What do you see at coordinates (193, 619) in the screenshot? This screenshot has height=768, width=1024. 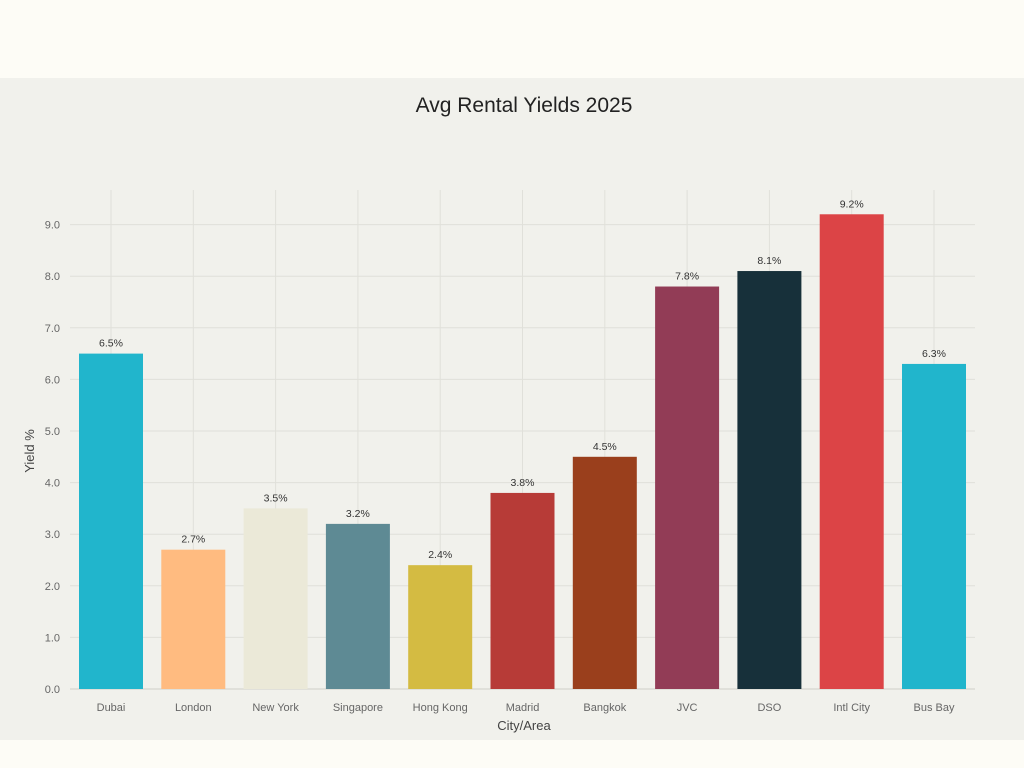 I see `bar-london` at bounding box center [193, 619].